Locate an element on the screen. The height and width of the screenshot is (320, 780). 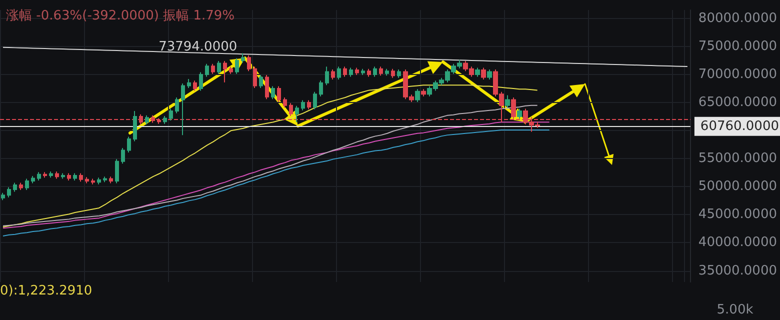
annotation: 涨幅 -0.63%(-392.0000) 振幅 1.79% is located at coordinates (120, 16).